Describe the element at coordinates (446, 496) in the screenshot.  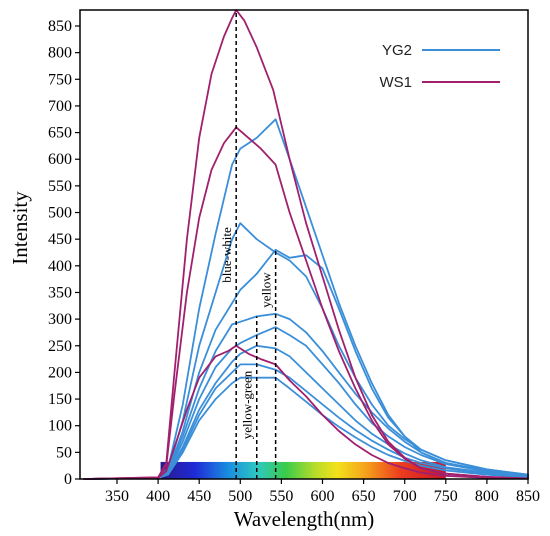
I see `x-tick-label: 750` at that location.